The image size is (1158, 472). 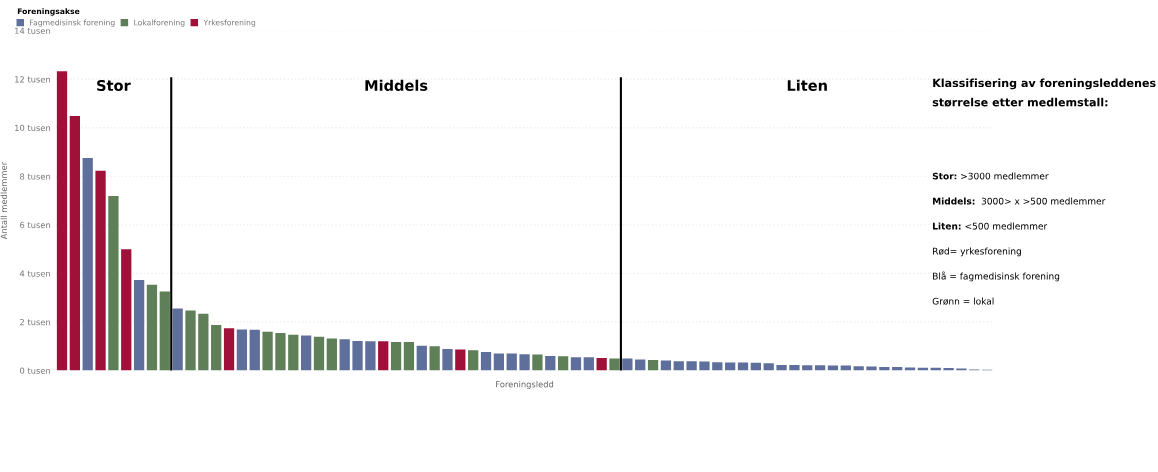 I want to click on annotation: Middels: 3000> x >500 medlemmer, so click(x=1019, y=201).